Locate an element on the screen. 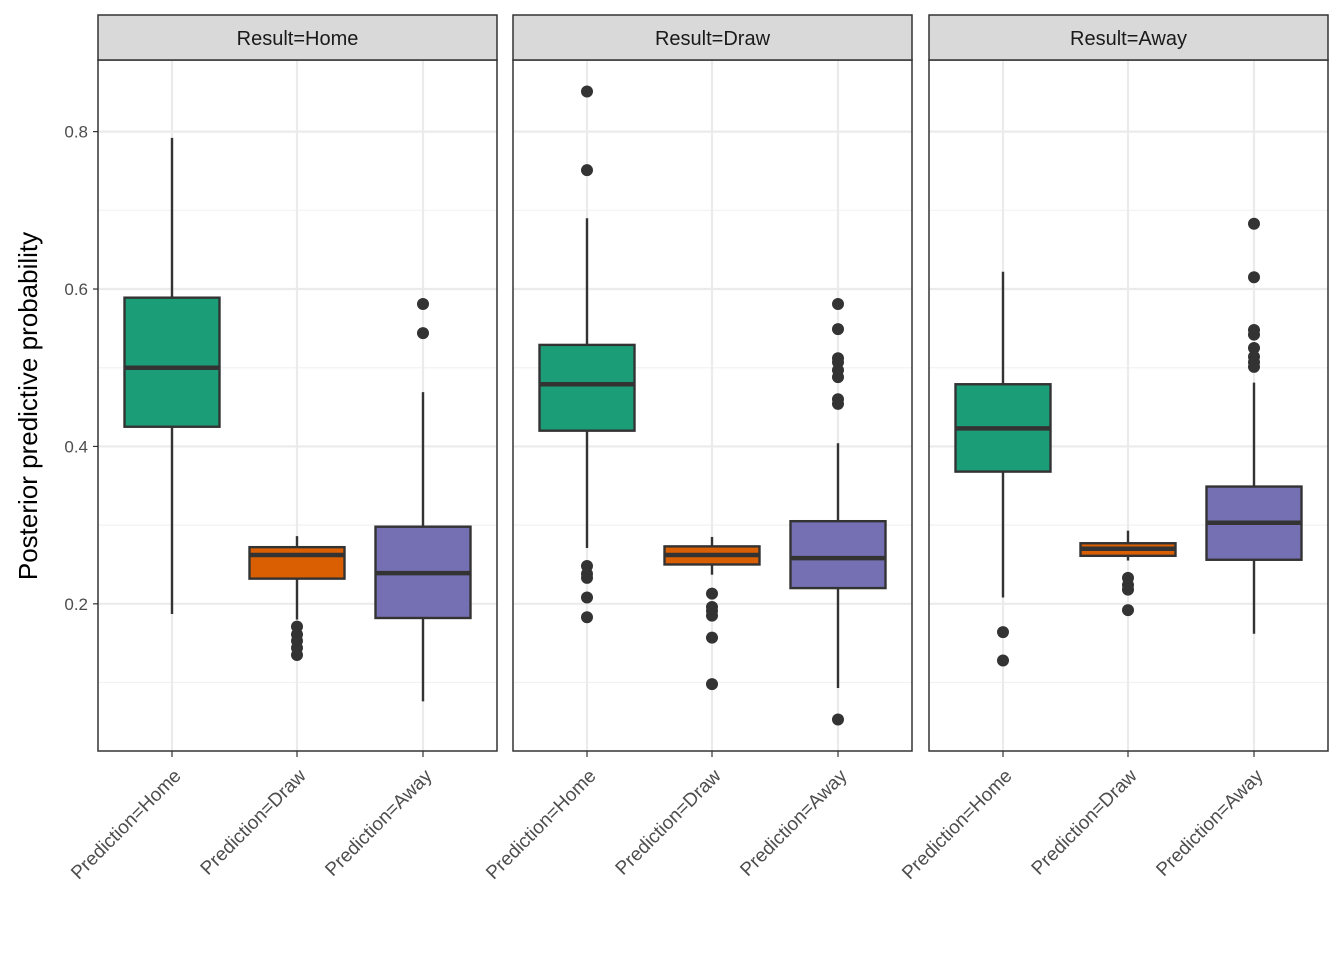 This screenshot has height=960, width=1344. facet-strip-label: Result=Draw is located at coordinates (713, 39).